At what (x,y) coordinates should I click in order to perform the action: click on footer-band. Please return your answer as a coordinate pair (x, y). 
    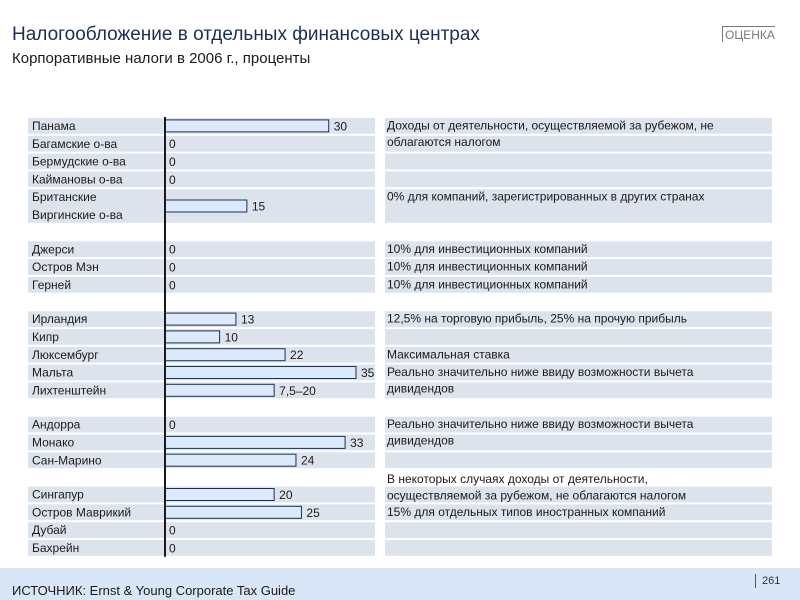
    Looking at the image, I should click on (400, 584).